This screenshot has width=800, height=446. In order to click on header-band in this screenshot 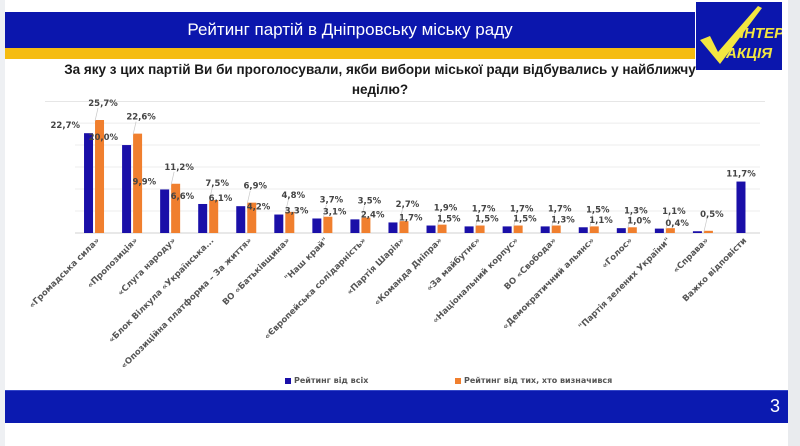, I will do `click(350, 30)`.